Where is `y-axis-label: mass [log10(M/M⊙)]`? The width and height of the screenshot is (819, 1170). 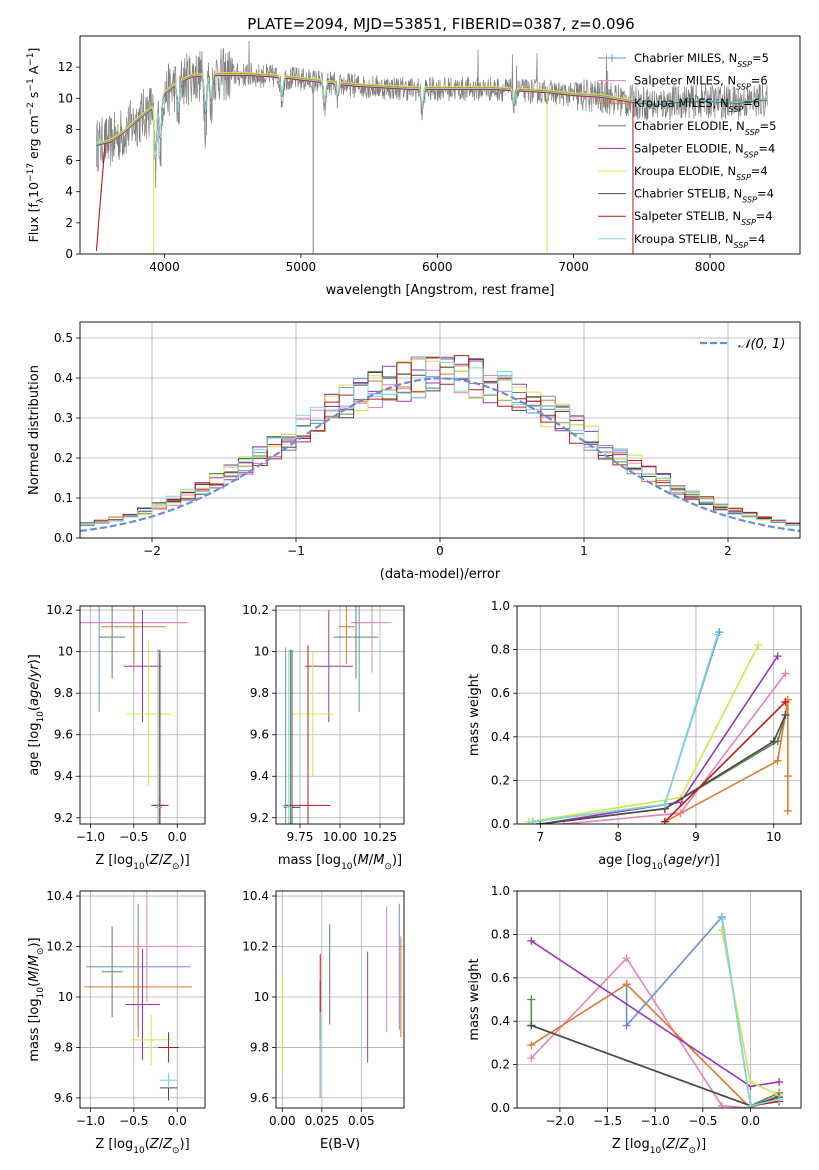 y-axis-label: mass [log10(M/M⊙)] is located at coordinates (36, 999).